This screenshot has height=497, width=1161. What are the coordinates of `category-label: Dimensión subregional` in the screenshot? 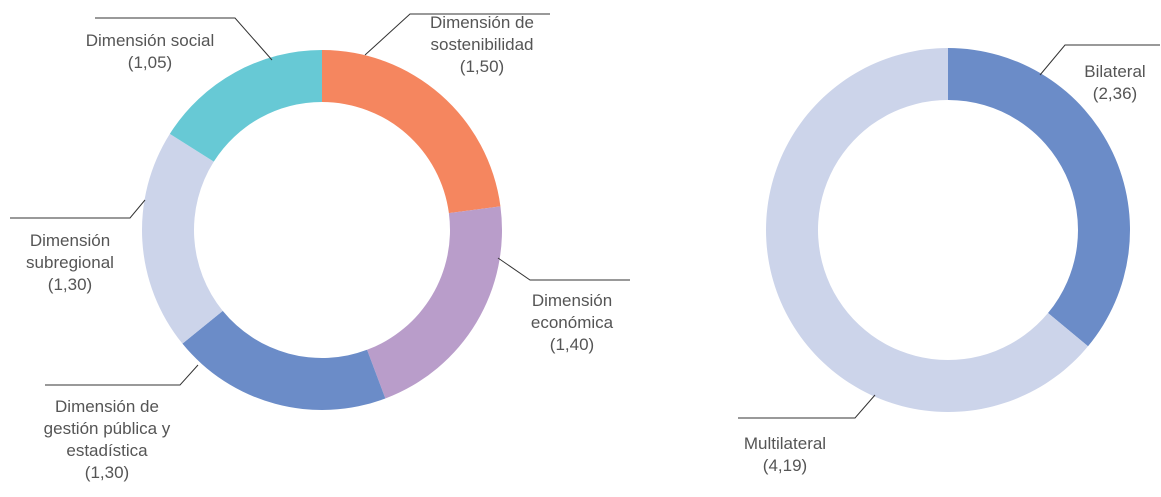 It's located at (70, 251).